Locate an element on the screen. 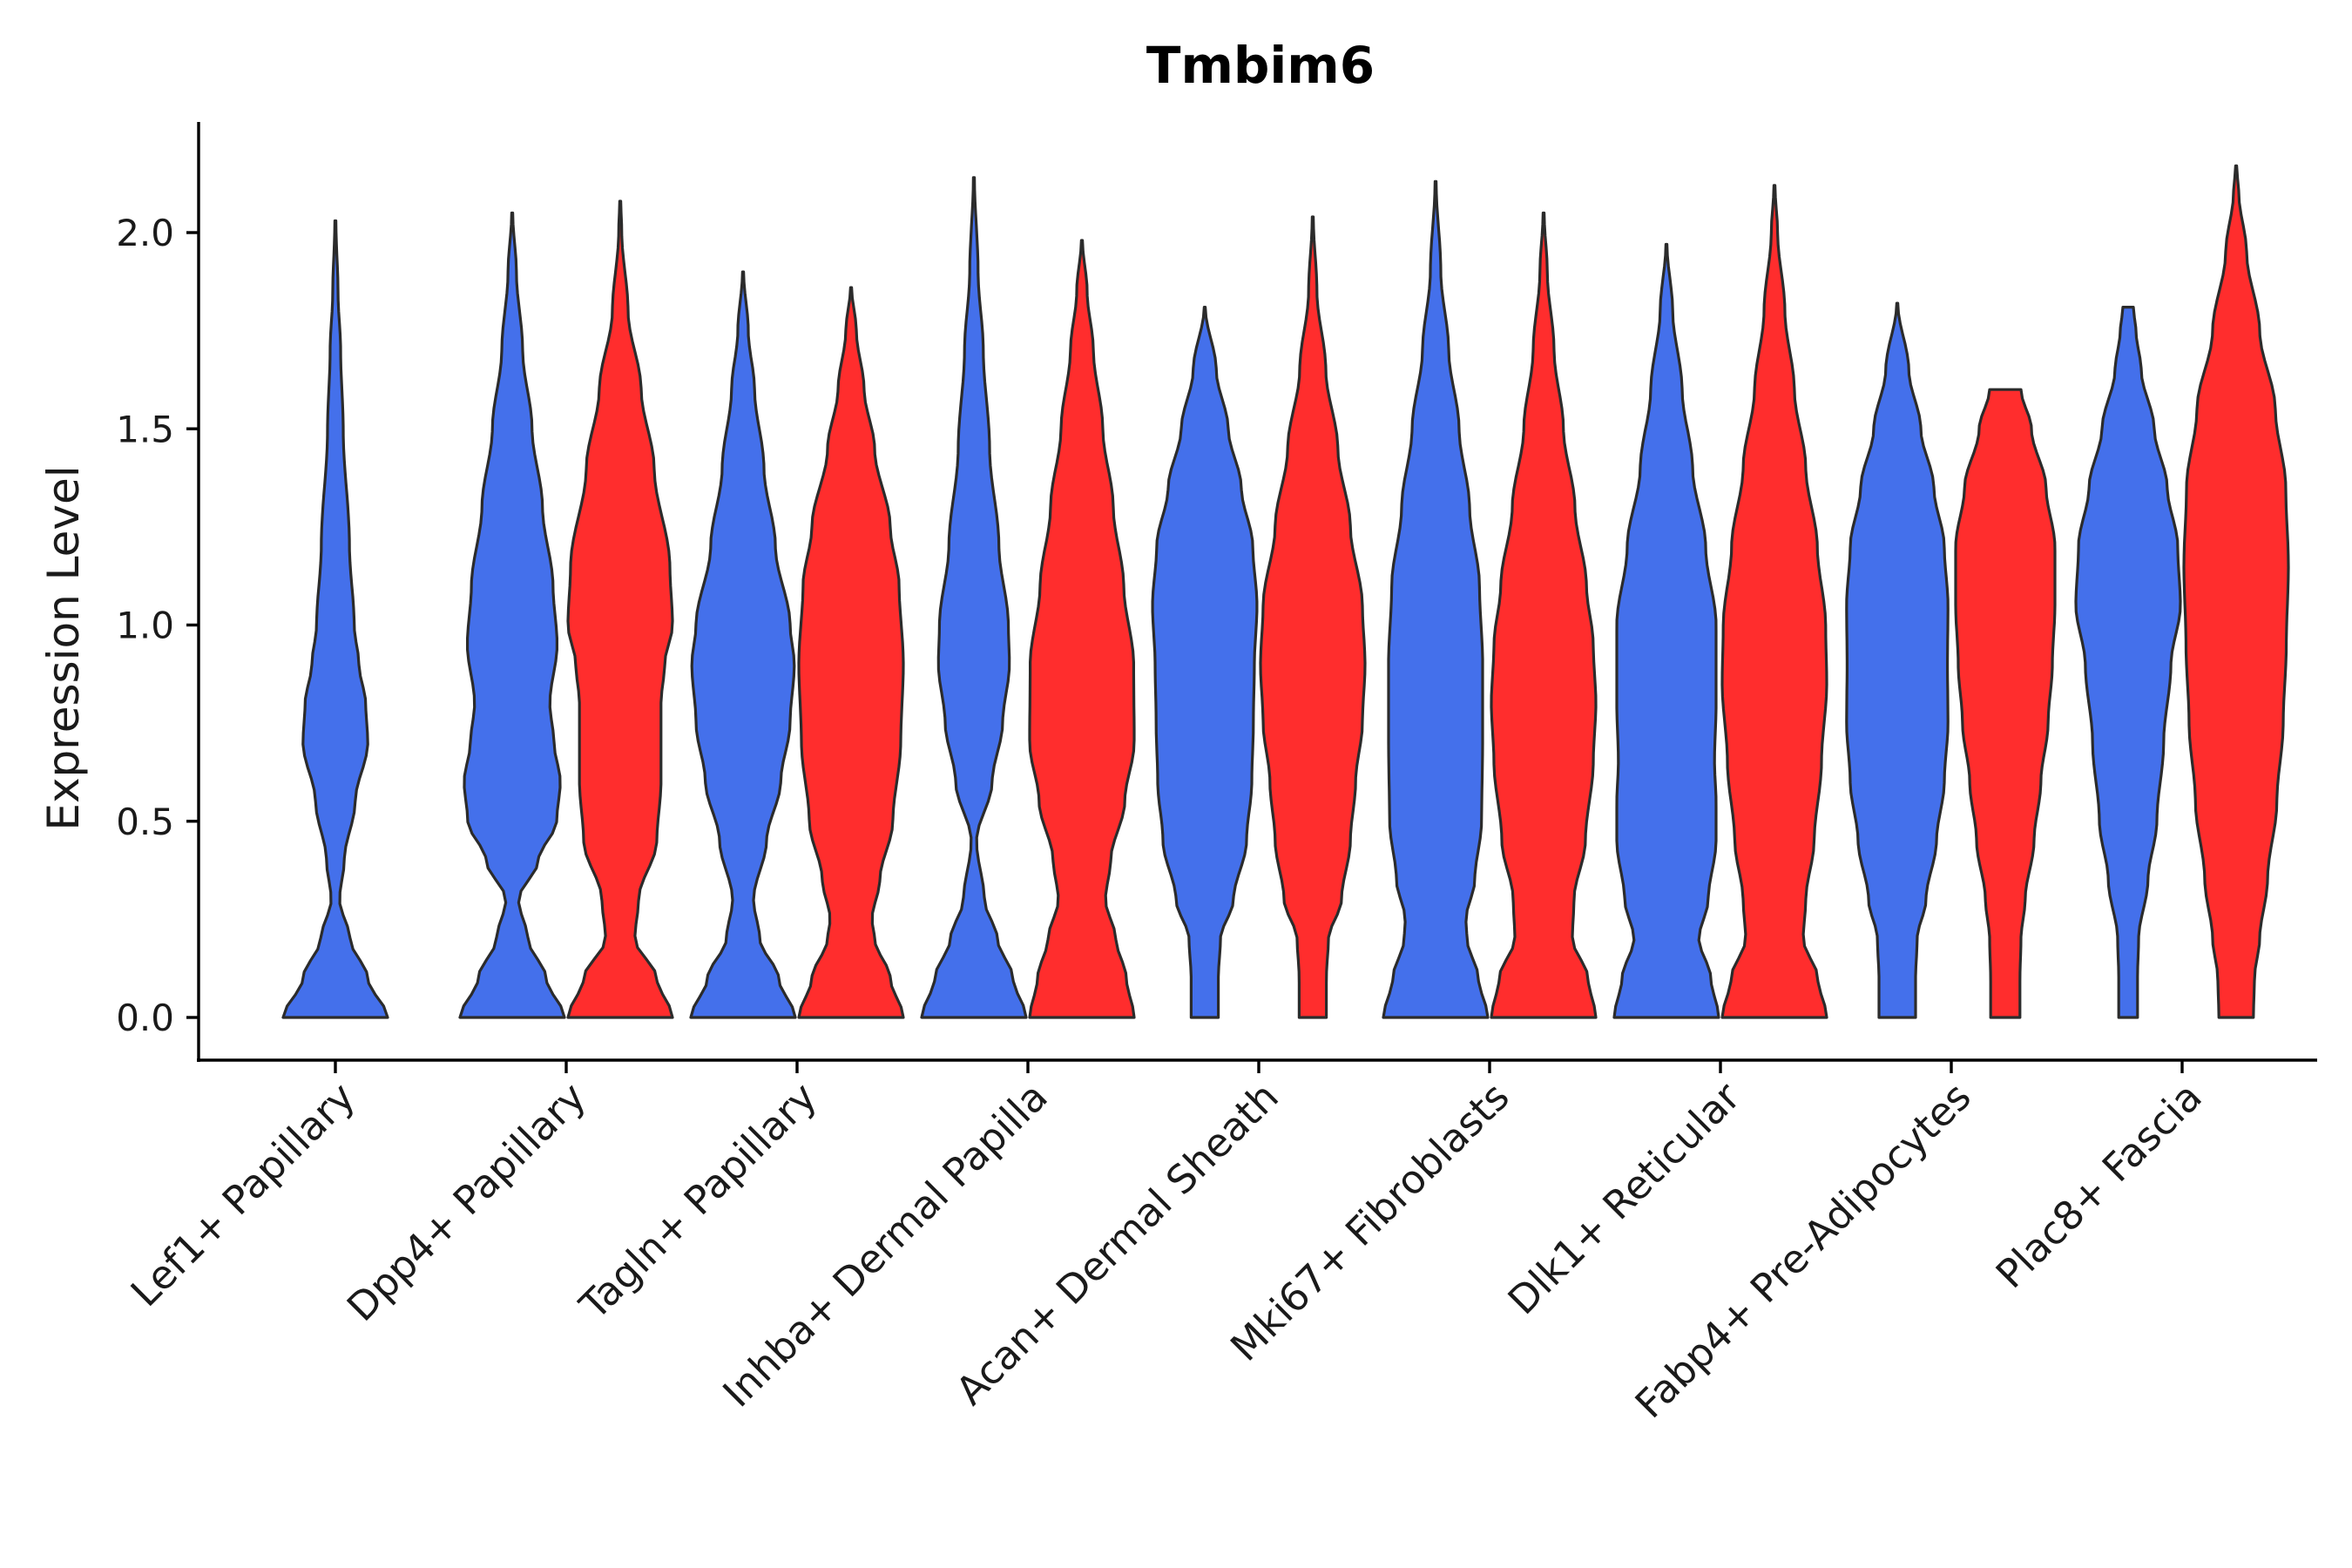 This screenshot has width=2352, height=1568. y-tick-label: 1.0 is located at coordinates (145, 626).